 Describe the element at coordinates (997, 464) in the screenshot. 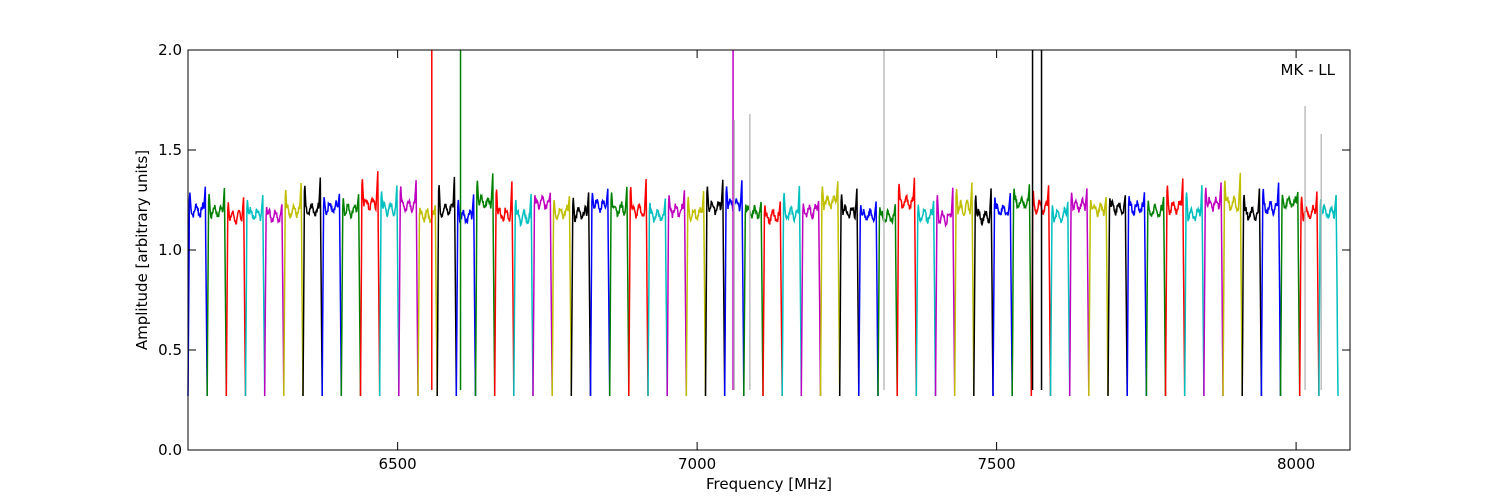

I see `x-tick-label: 7500` at that location.